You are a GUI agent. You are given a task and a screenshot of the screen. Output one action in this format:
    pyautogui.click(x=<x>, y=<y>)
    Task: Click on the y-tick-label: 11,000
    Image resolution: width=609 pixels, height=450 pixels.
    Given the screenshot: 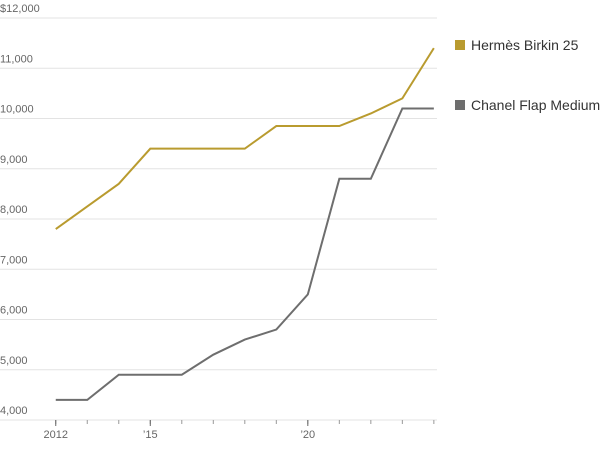 What is the action you would take?
    pyautogui.click(x=16, y=59)
    